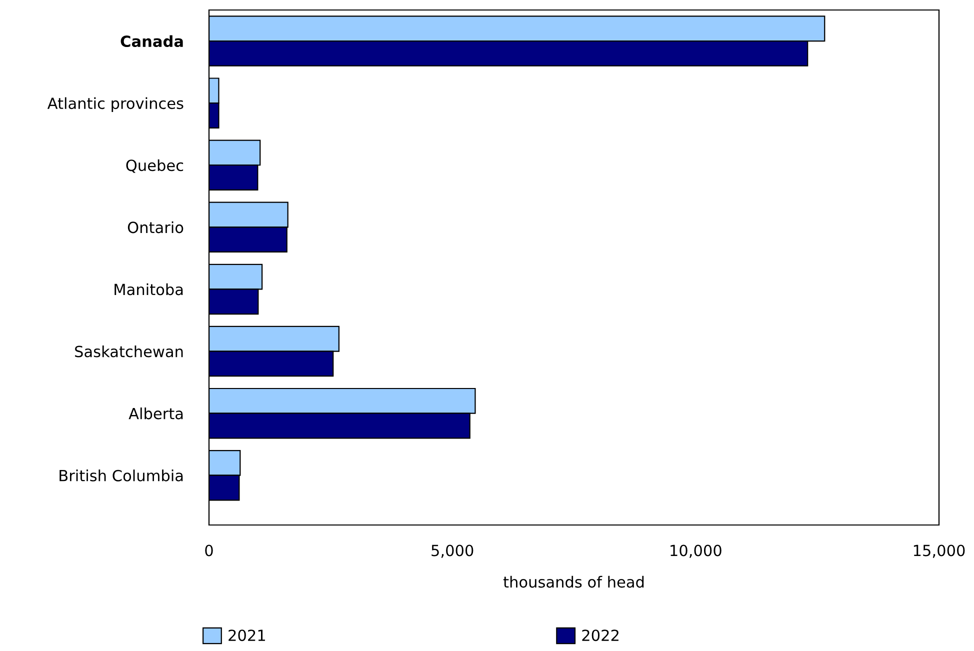  I want to click on y-tick-label: Canada, so click(151, 41).